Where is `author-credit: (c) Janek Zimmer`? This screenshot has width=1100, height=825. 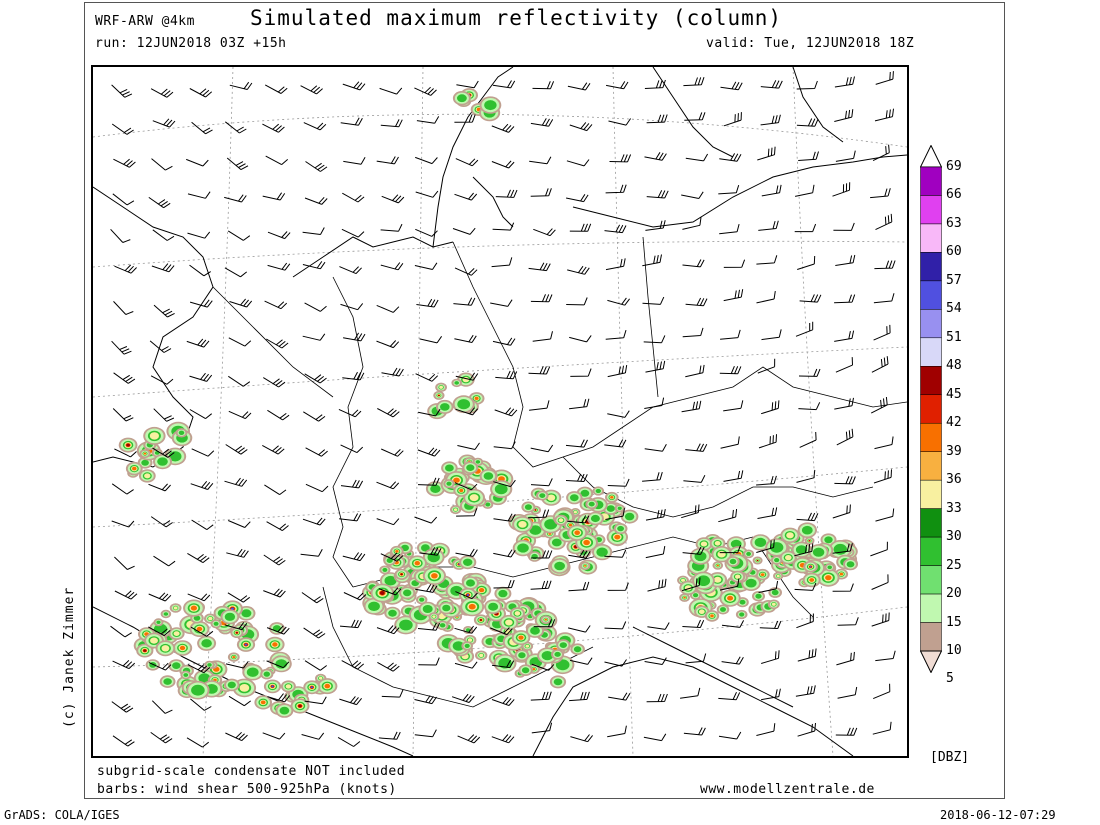
author-credit: (c) Janek Zimmer is located at coordinates (69, 657).